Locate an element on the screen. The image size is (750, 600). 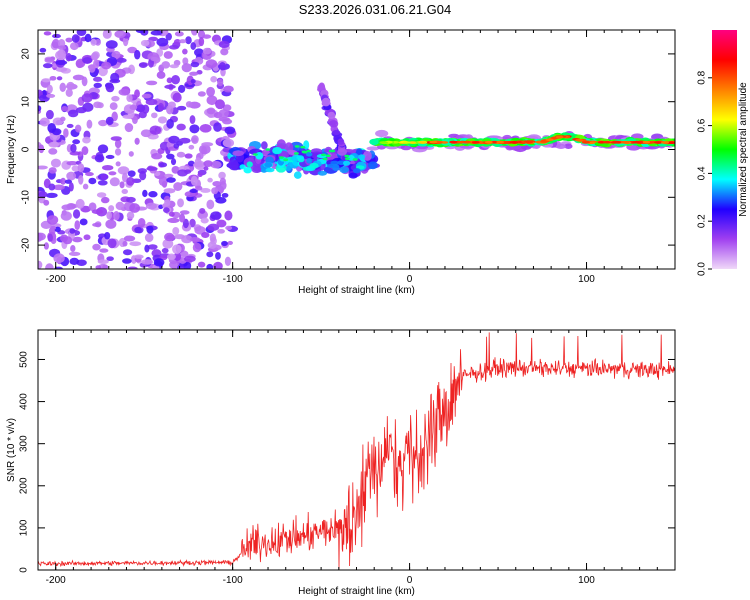
heatmap-y-tick-label: 10 is located at coordinates (26, 102).